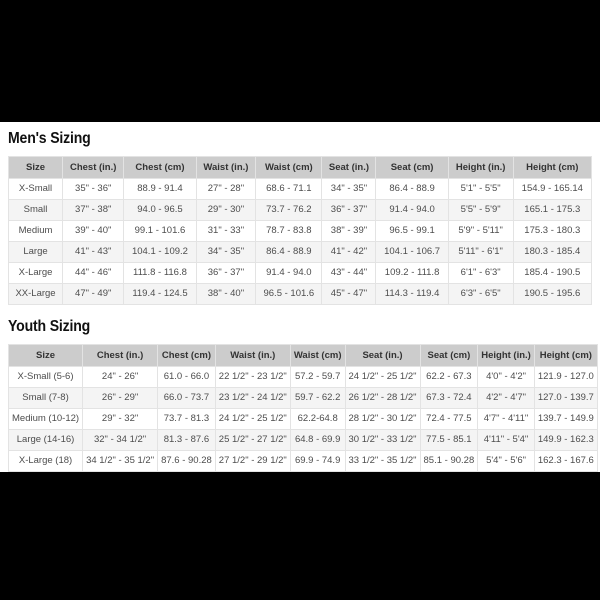 The height and width of the screenshot is (600, 600). Describe the element at coordinates (552, 189) in the screenshot. I see `measurement-cell: 154.9 - 165.14` at that location.